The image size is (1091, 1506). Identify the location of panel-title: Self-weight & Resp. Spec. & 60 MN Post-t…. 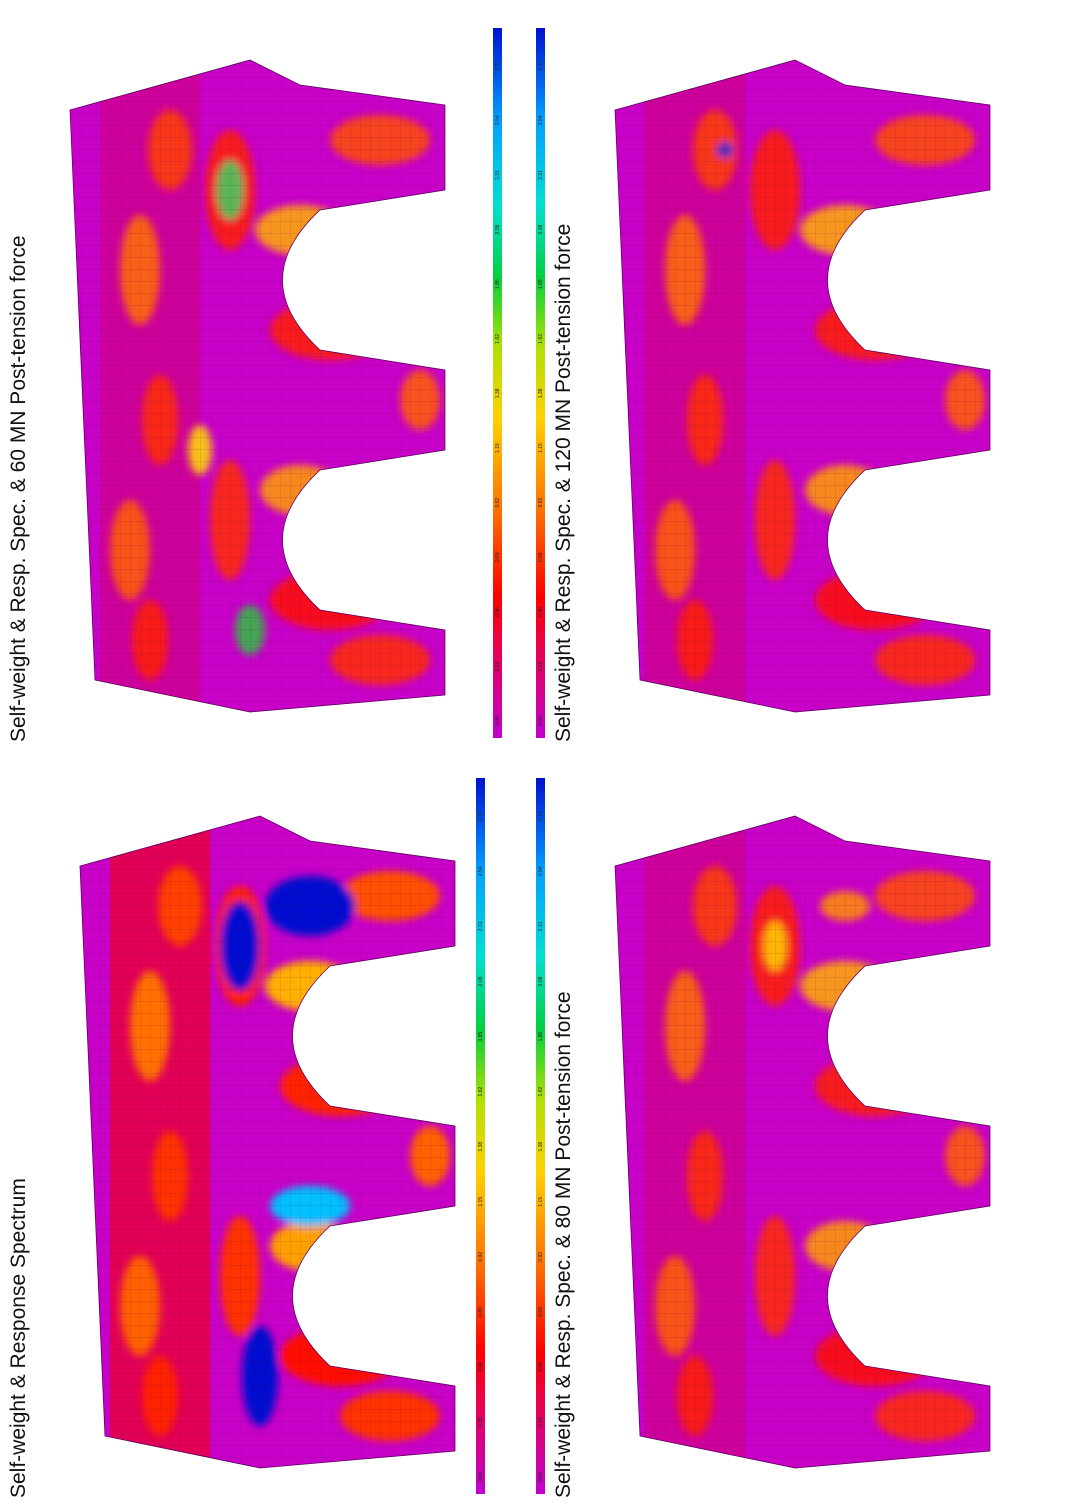
(18, 488).